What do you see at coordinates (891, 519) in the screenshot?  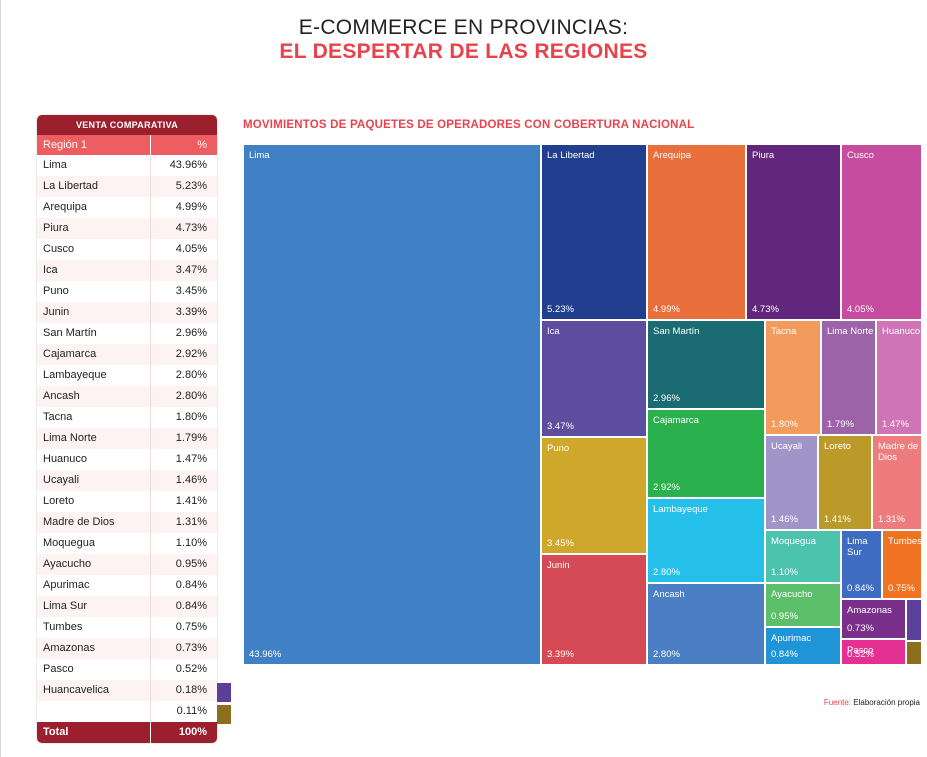 I see `tile-value: 1.31%` at bounding box center [891, 519].